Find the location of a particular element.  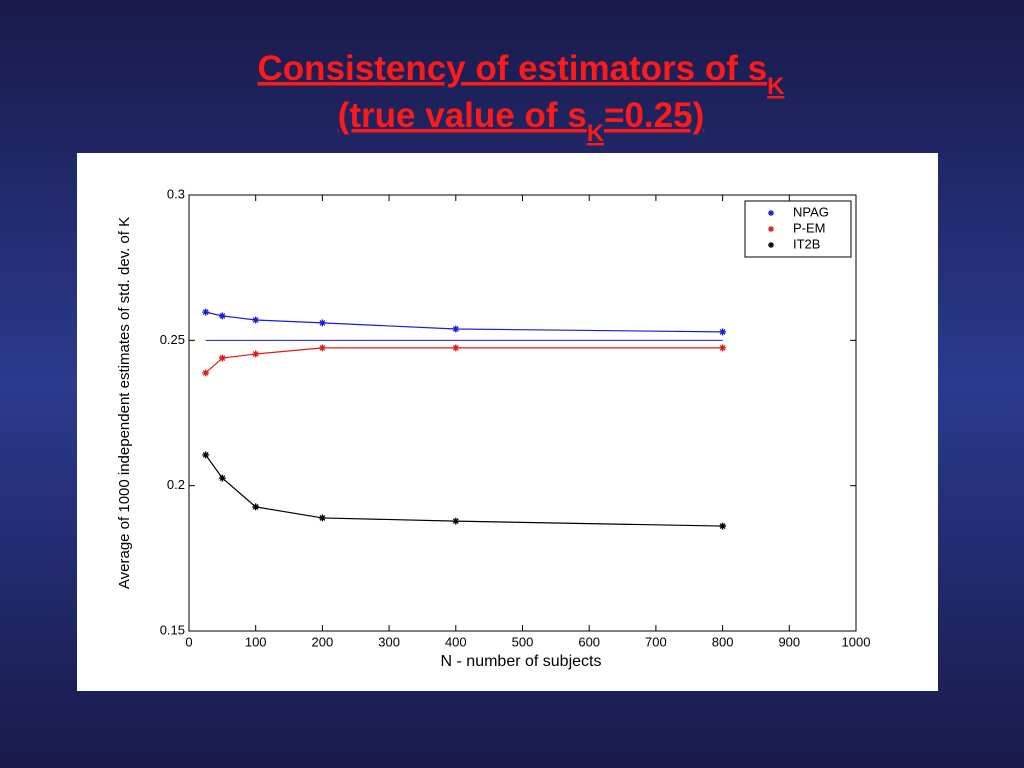

y-tick-label: 0.3 is located at coordinates (176, 193).